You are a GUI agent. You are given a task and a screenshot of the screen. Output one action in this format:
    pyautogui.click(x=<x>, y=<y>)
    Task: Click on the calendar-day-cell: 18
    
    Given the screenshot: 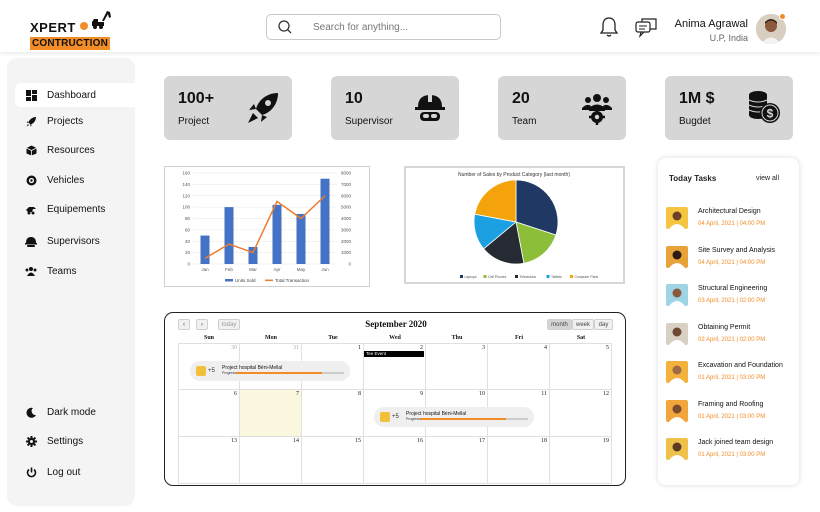 What is the action you would take?
    pyautogui.click(x=519, y=460)
    